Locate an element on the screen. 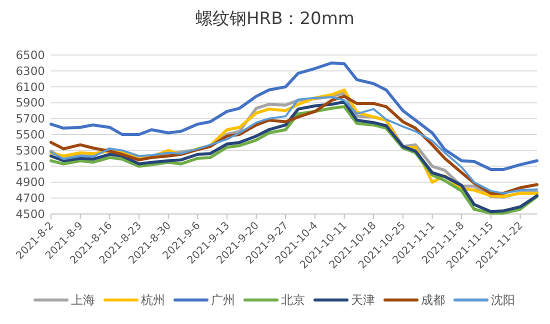 This screenshot has width=550, height=324. y-tick-label: 4500 is located at coordinates (30, 214).